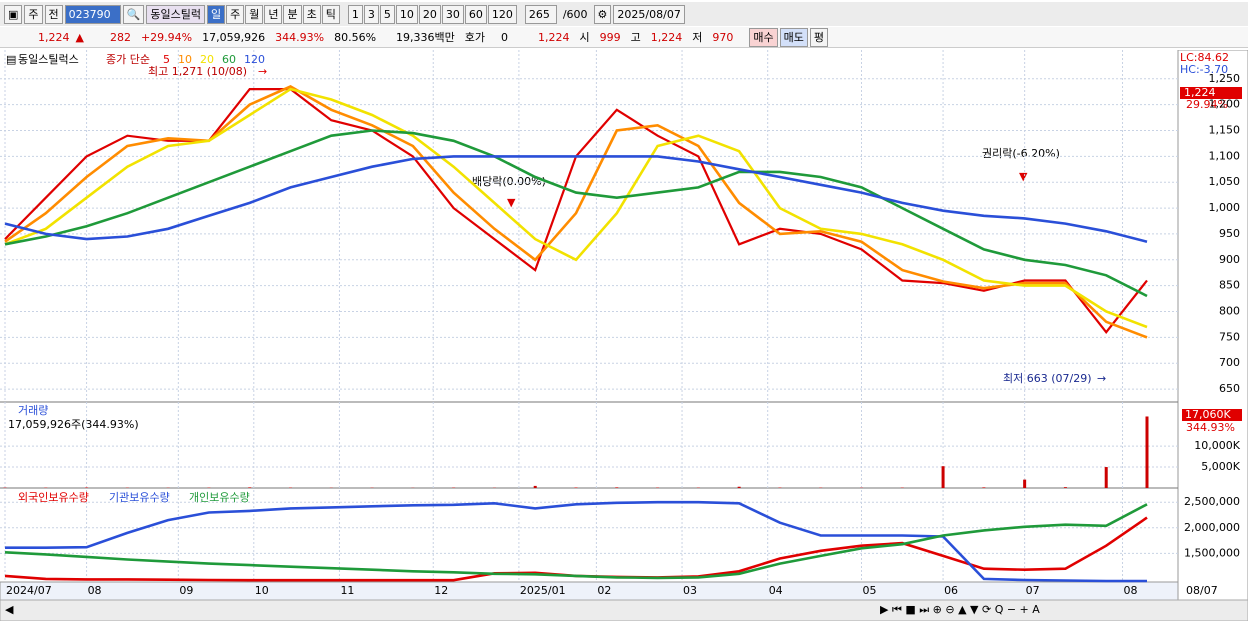  What do you see at coordinates (235, 14) in the screenshot?
I see `toolbar-button: 주` at bounding box center [235, 14].